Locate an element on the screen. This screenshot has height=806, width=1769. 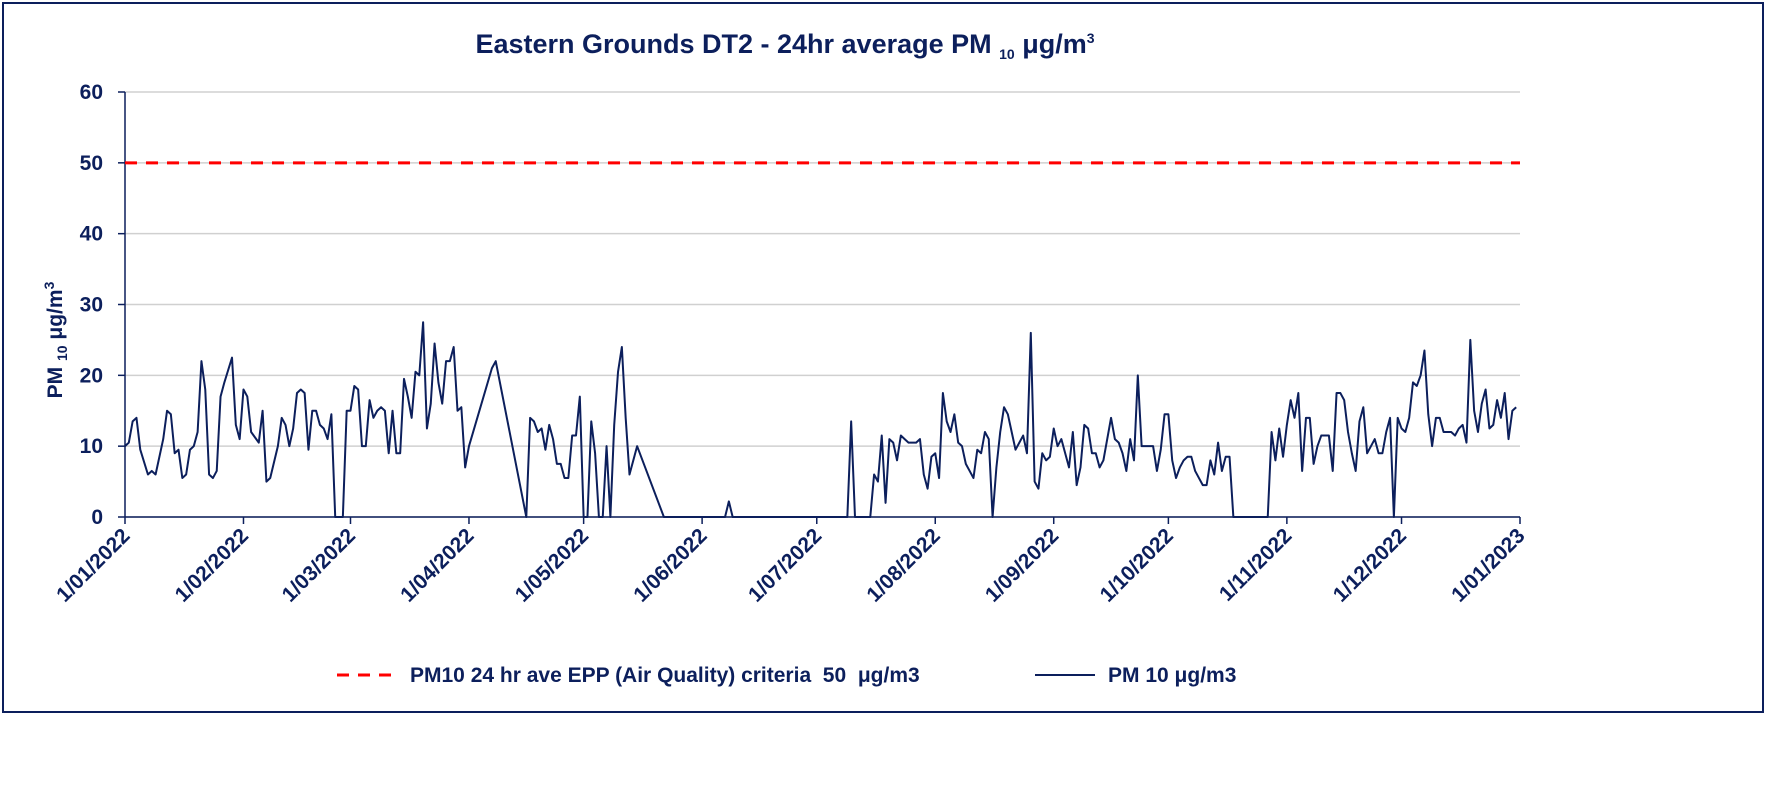
y-tick-label: 40 is located at coordinates (91, 234).